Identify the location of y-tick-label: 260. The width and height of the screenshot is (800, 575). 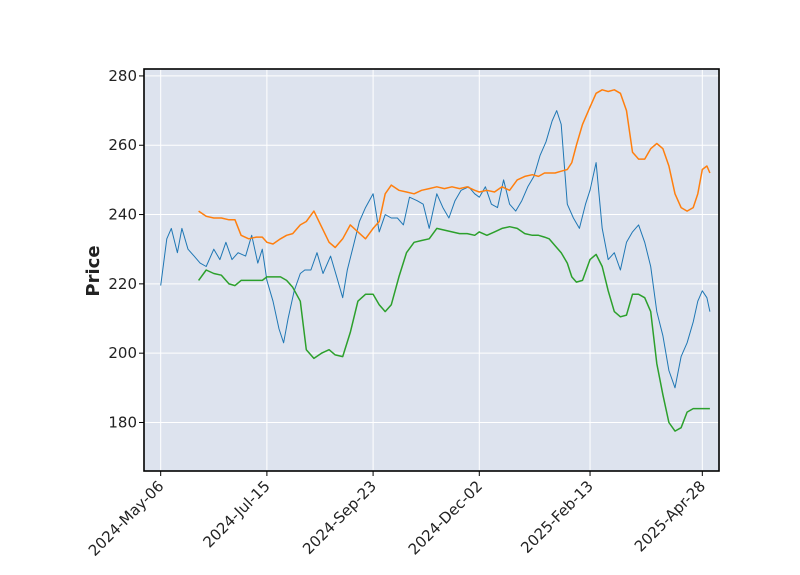
(122, 145).